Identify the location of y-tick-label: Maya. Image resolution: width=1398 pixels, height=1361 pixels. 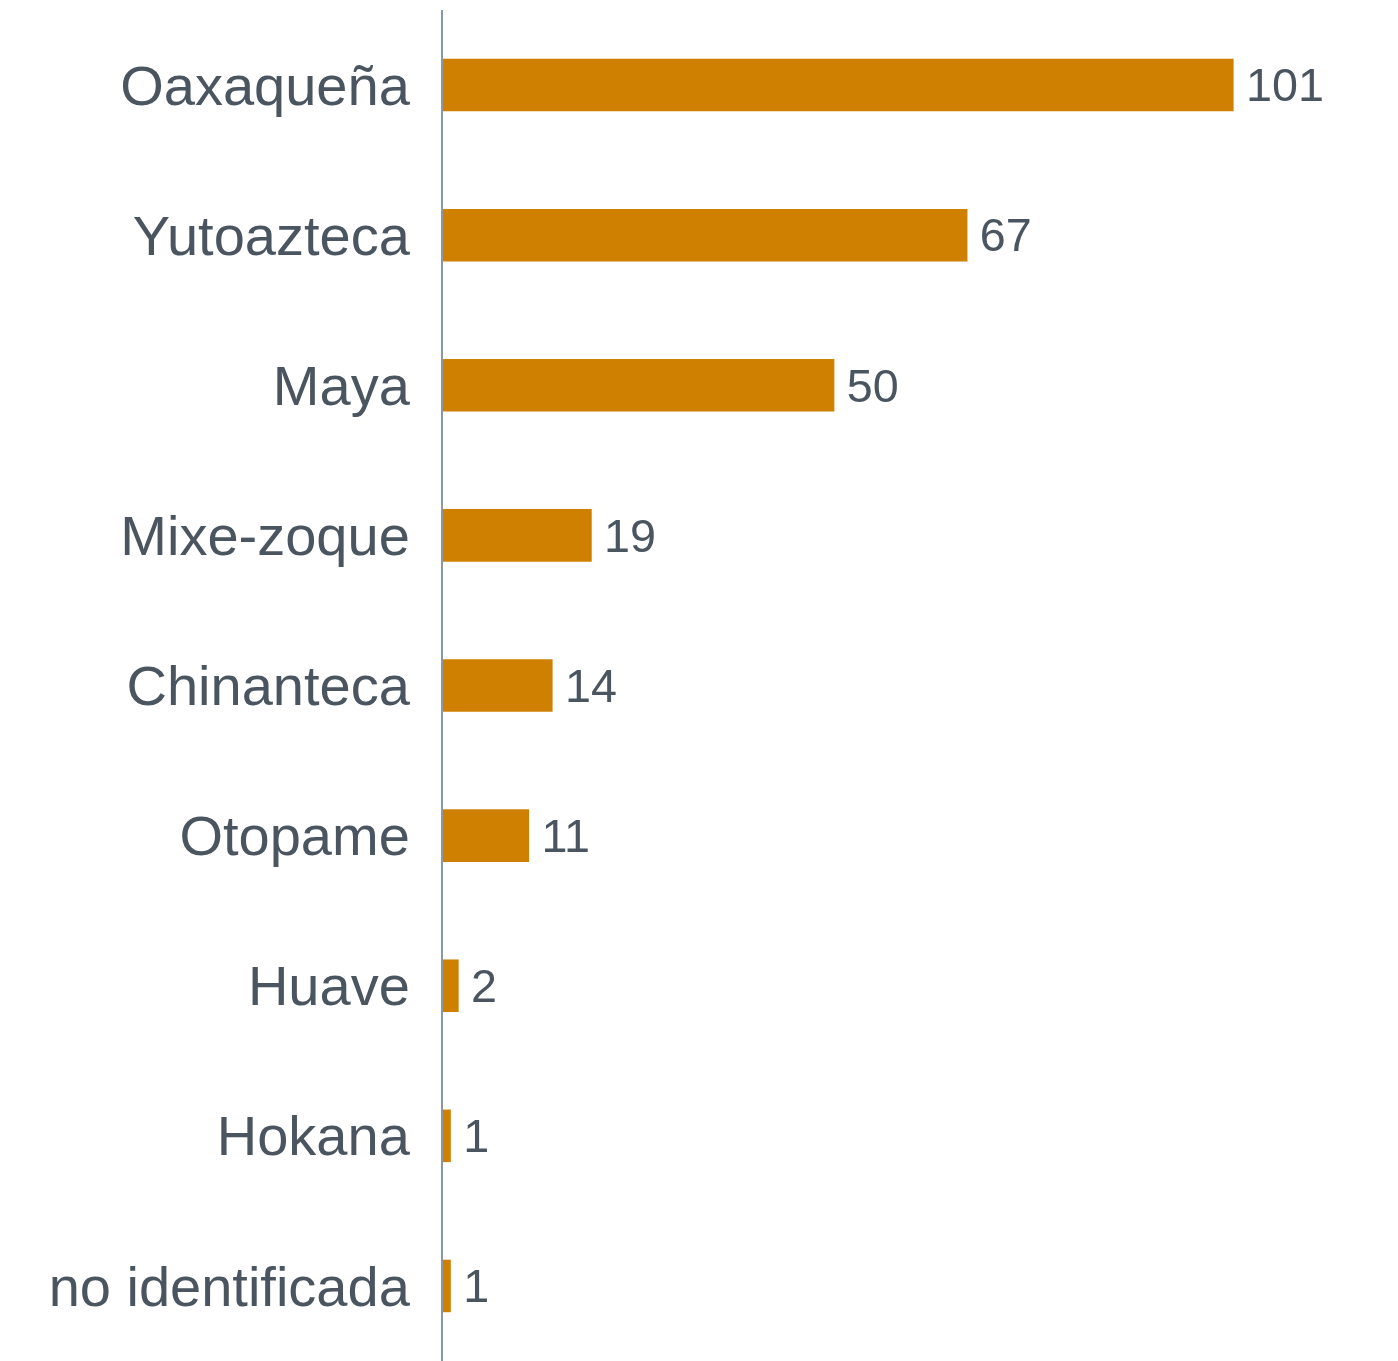
(341, 385).